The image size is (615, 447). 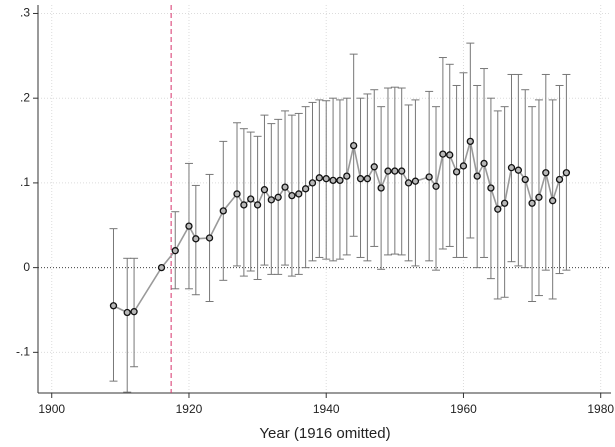 I want to click on x-axis-label: Year (1916 omitted), so click(x=324, y=433).